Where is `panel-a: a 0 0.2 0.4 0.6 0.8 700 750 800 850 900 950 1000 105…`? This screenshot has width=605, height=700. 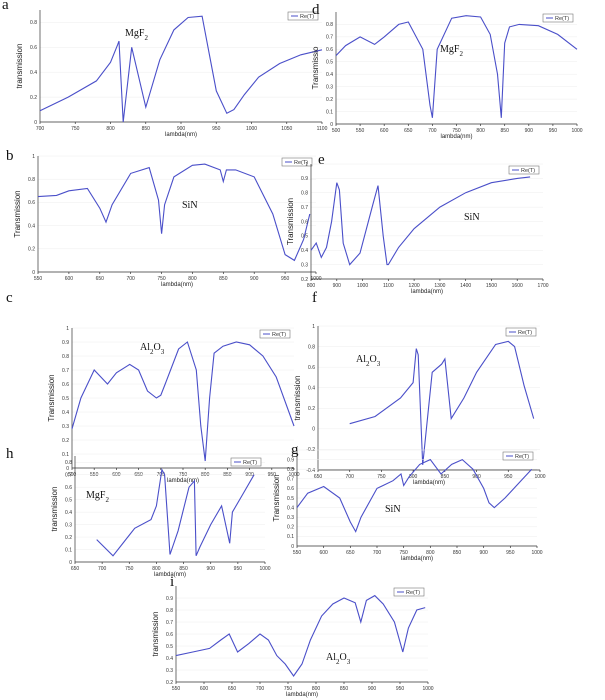 panel-a: a 0 0.2 0.4 0.6 0.8 700 750 800 850 900 950 1000 105… is located at coordinates (164, 70).